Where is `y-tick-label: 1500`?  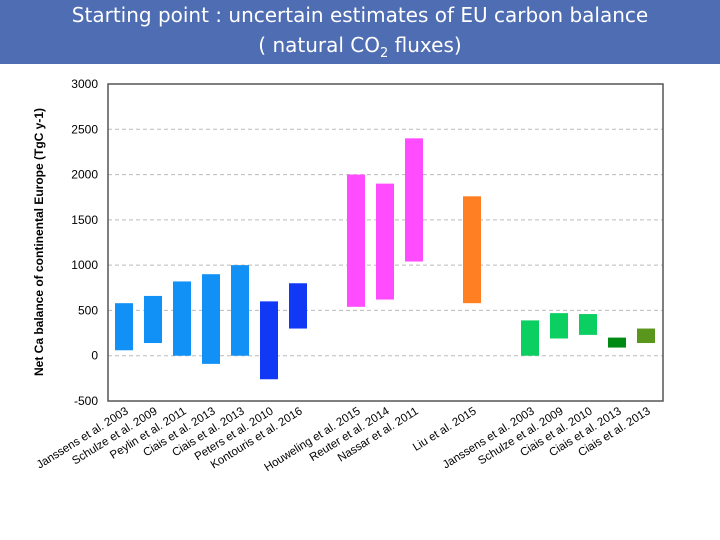
y-tick-label: 1500 is located at coordinates (84, 220).